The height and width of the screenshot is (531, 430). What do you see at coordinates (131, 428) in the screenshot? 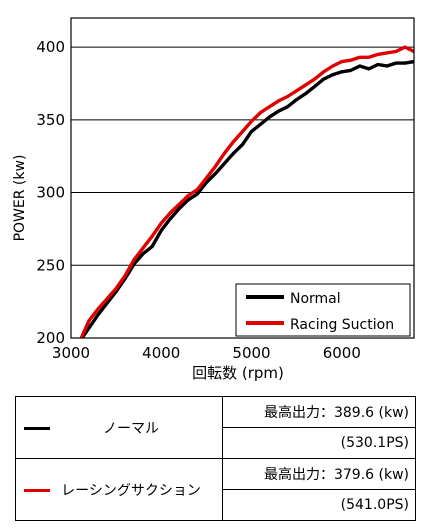
I see `name-normal: ノーマル` at bounding box center [131, 428].